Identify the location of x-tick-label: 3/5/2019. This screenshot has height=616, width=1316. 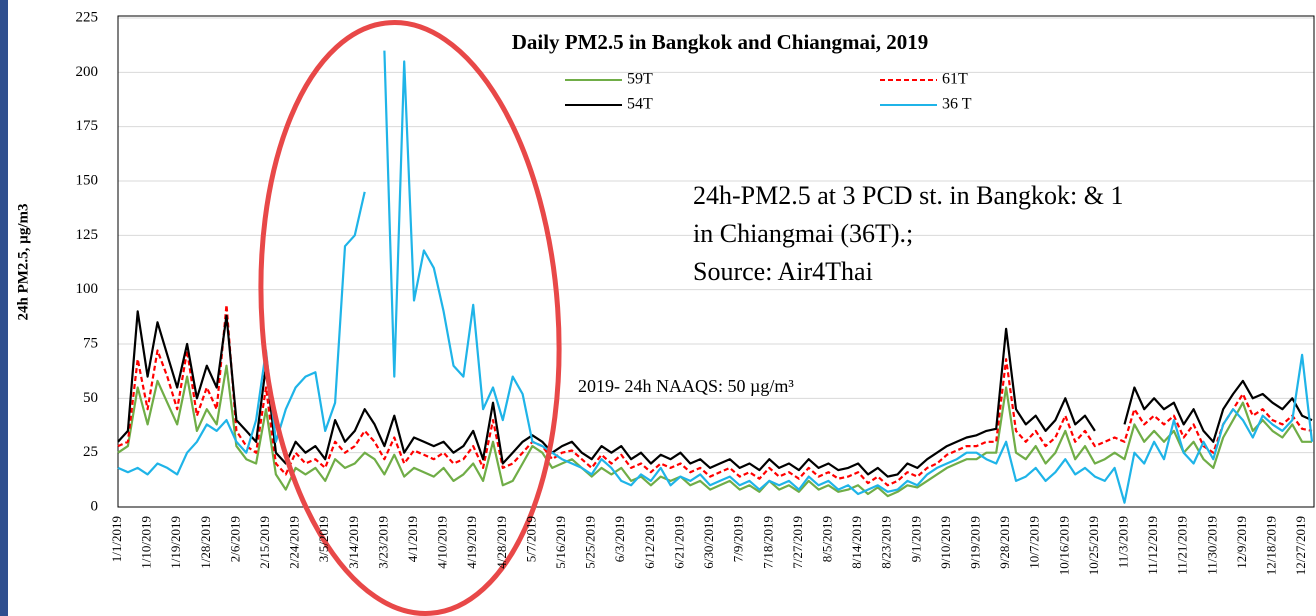
(323, 539).